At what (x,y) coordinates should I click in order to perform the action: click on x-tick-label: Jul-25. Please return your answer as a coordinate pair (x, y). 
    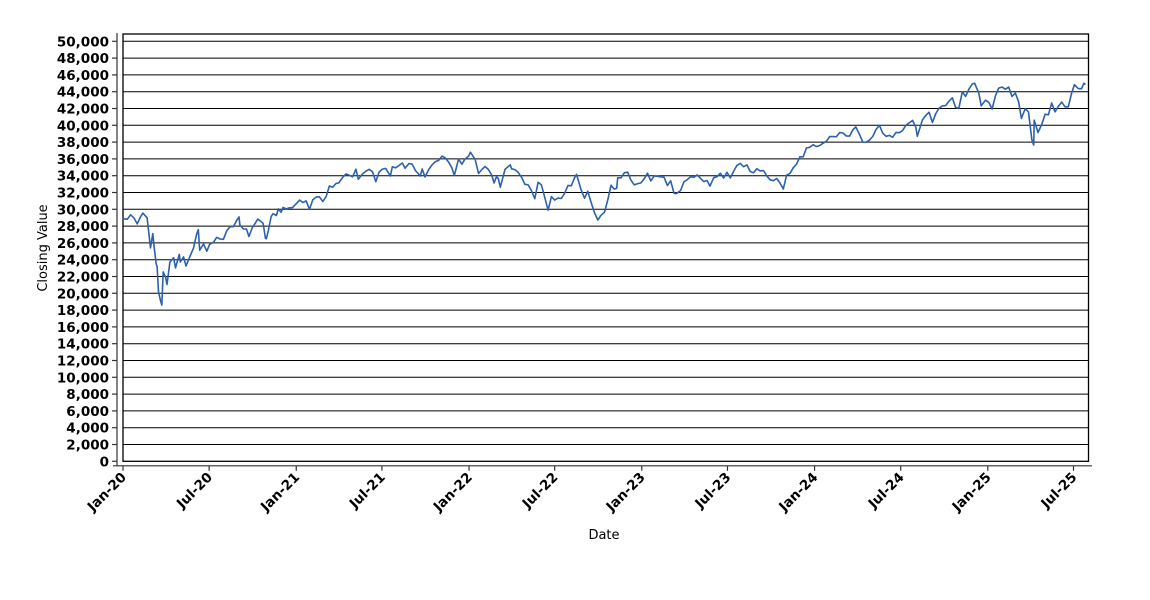
    Looking at the image, I should click on (1058, 491).